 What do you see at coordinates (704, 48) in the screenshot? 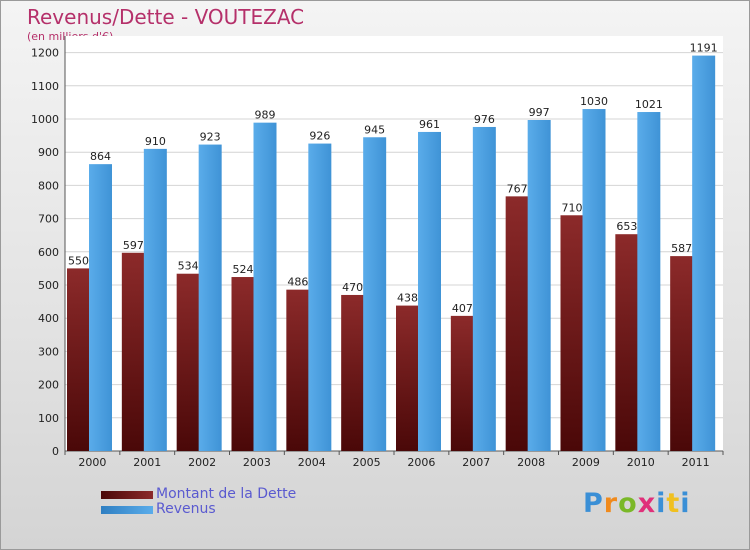
I see `data-label-revenus: 1191` at bounding box center [704, 48].